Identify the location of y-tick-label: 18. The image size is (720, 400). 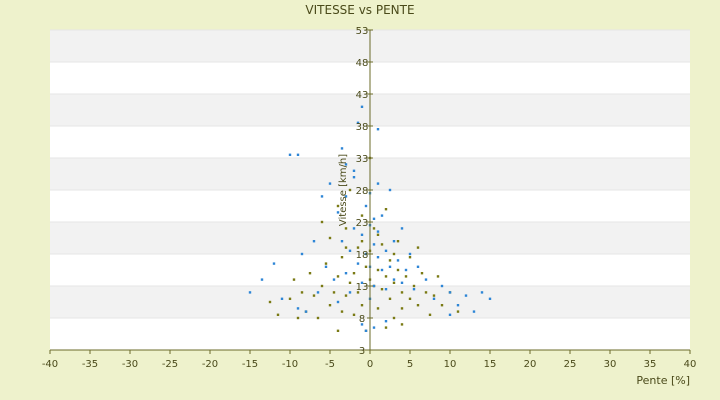
(362, 255).